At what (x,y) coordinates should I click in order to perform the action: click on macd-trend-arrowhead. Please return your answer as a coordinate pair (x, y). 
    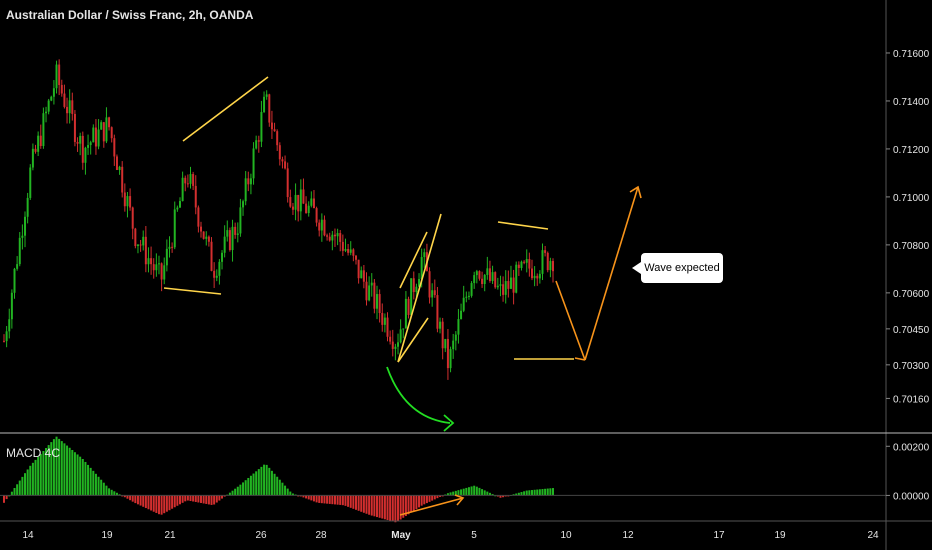
    Looking at the image, I should click on (459, 500).